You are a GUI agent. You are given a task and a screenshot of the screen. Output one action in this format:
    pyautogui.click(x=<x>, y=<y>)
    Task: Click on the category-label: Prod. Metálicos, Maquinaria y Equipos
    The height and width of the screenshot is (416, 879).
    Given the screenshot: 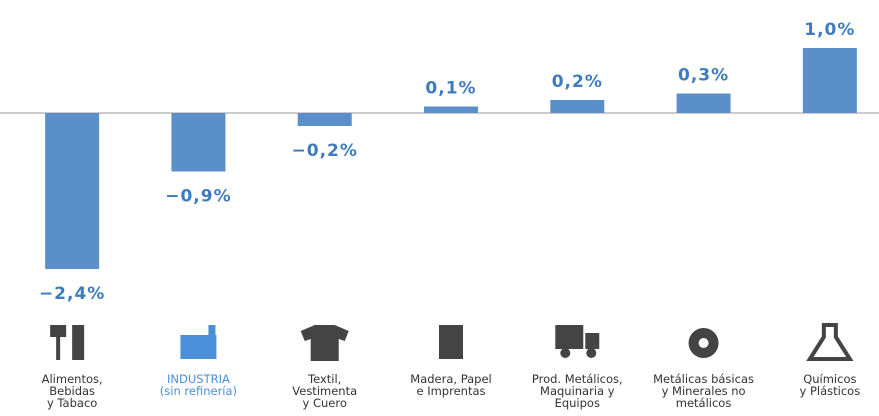 What is the action you would take?
    pyautogui.click(x=577, y=391)
    